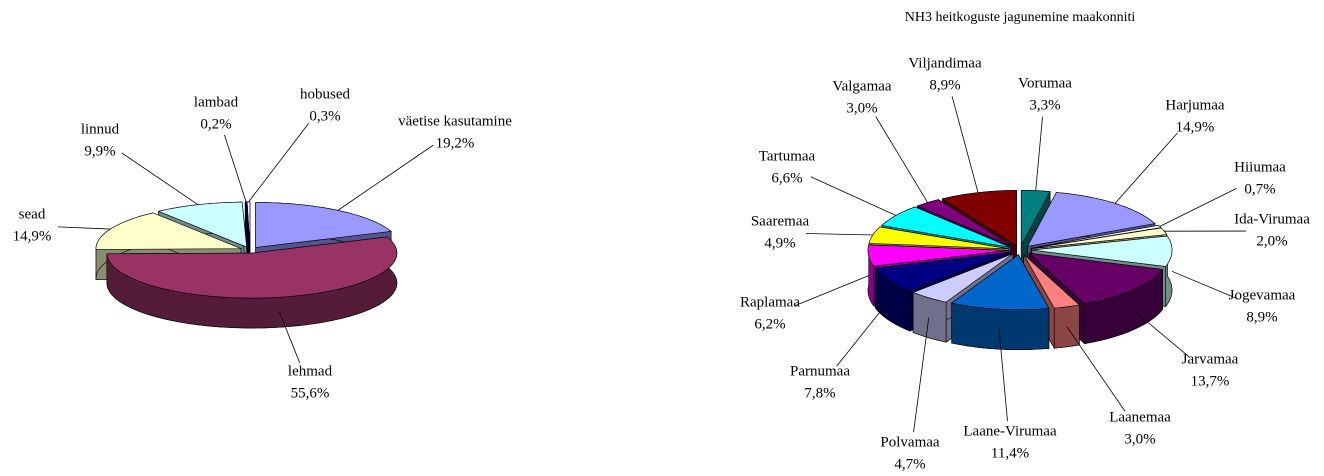  What do you see at coordinates (787, 156) in the screenshot?
I see `slice-label: Tartumaa` at bounding box center [787, 156].